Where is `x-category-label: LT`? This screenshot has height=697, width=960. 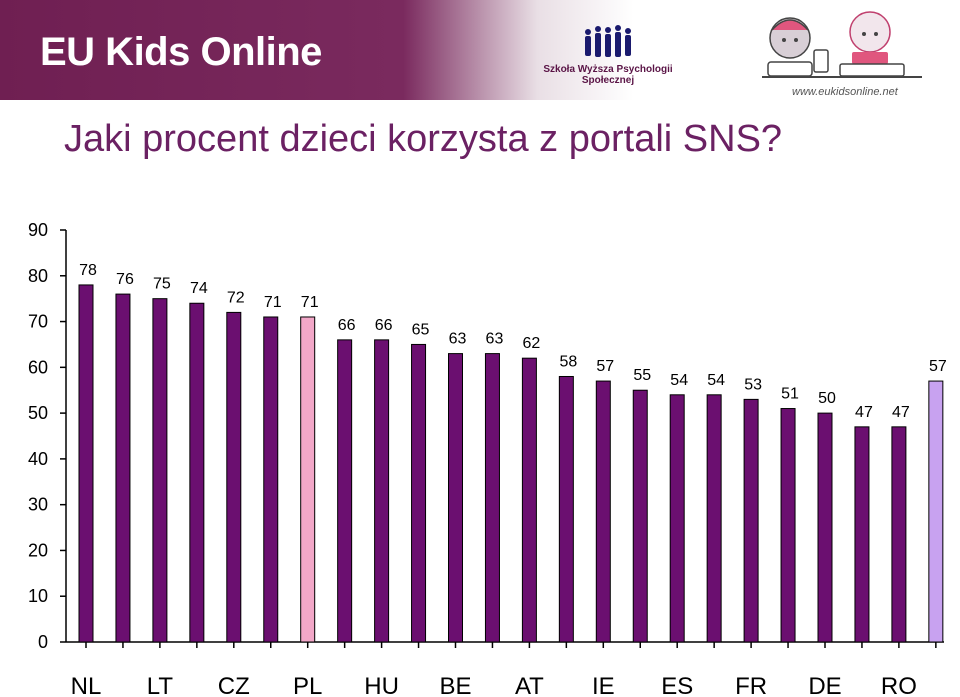 x-category-label: LT is located at coordinates (160, 685).